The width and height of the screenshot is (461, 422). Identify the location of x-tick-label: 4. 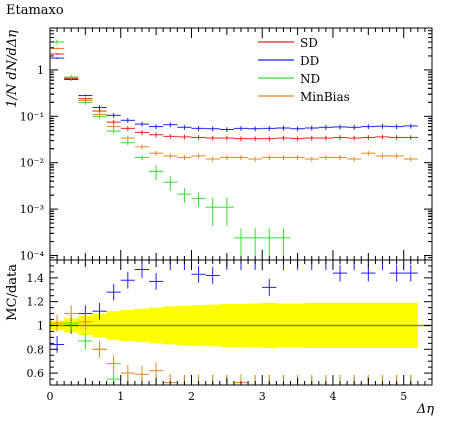
(332, 396).